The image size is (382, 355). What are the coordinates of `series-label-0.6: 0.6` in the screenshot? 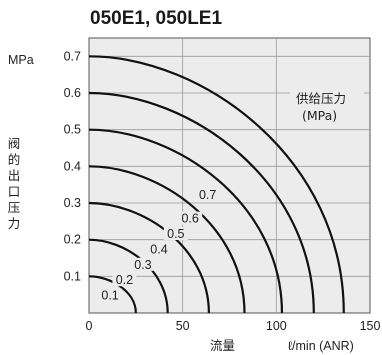 It's located at (189, 219).